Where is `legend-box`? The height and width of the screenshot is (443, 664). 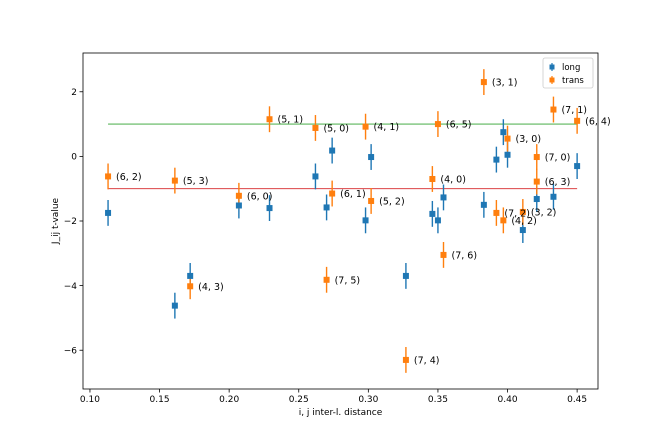 legend-box is located at coordinates (568, 73).